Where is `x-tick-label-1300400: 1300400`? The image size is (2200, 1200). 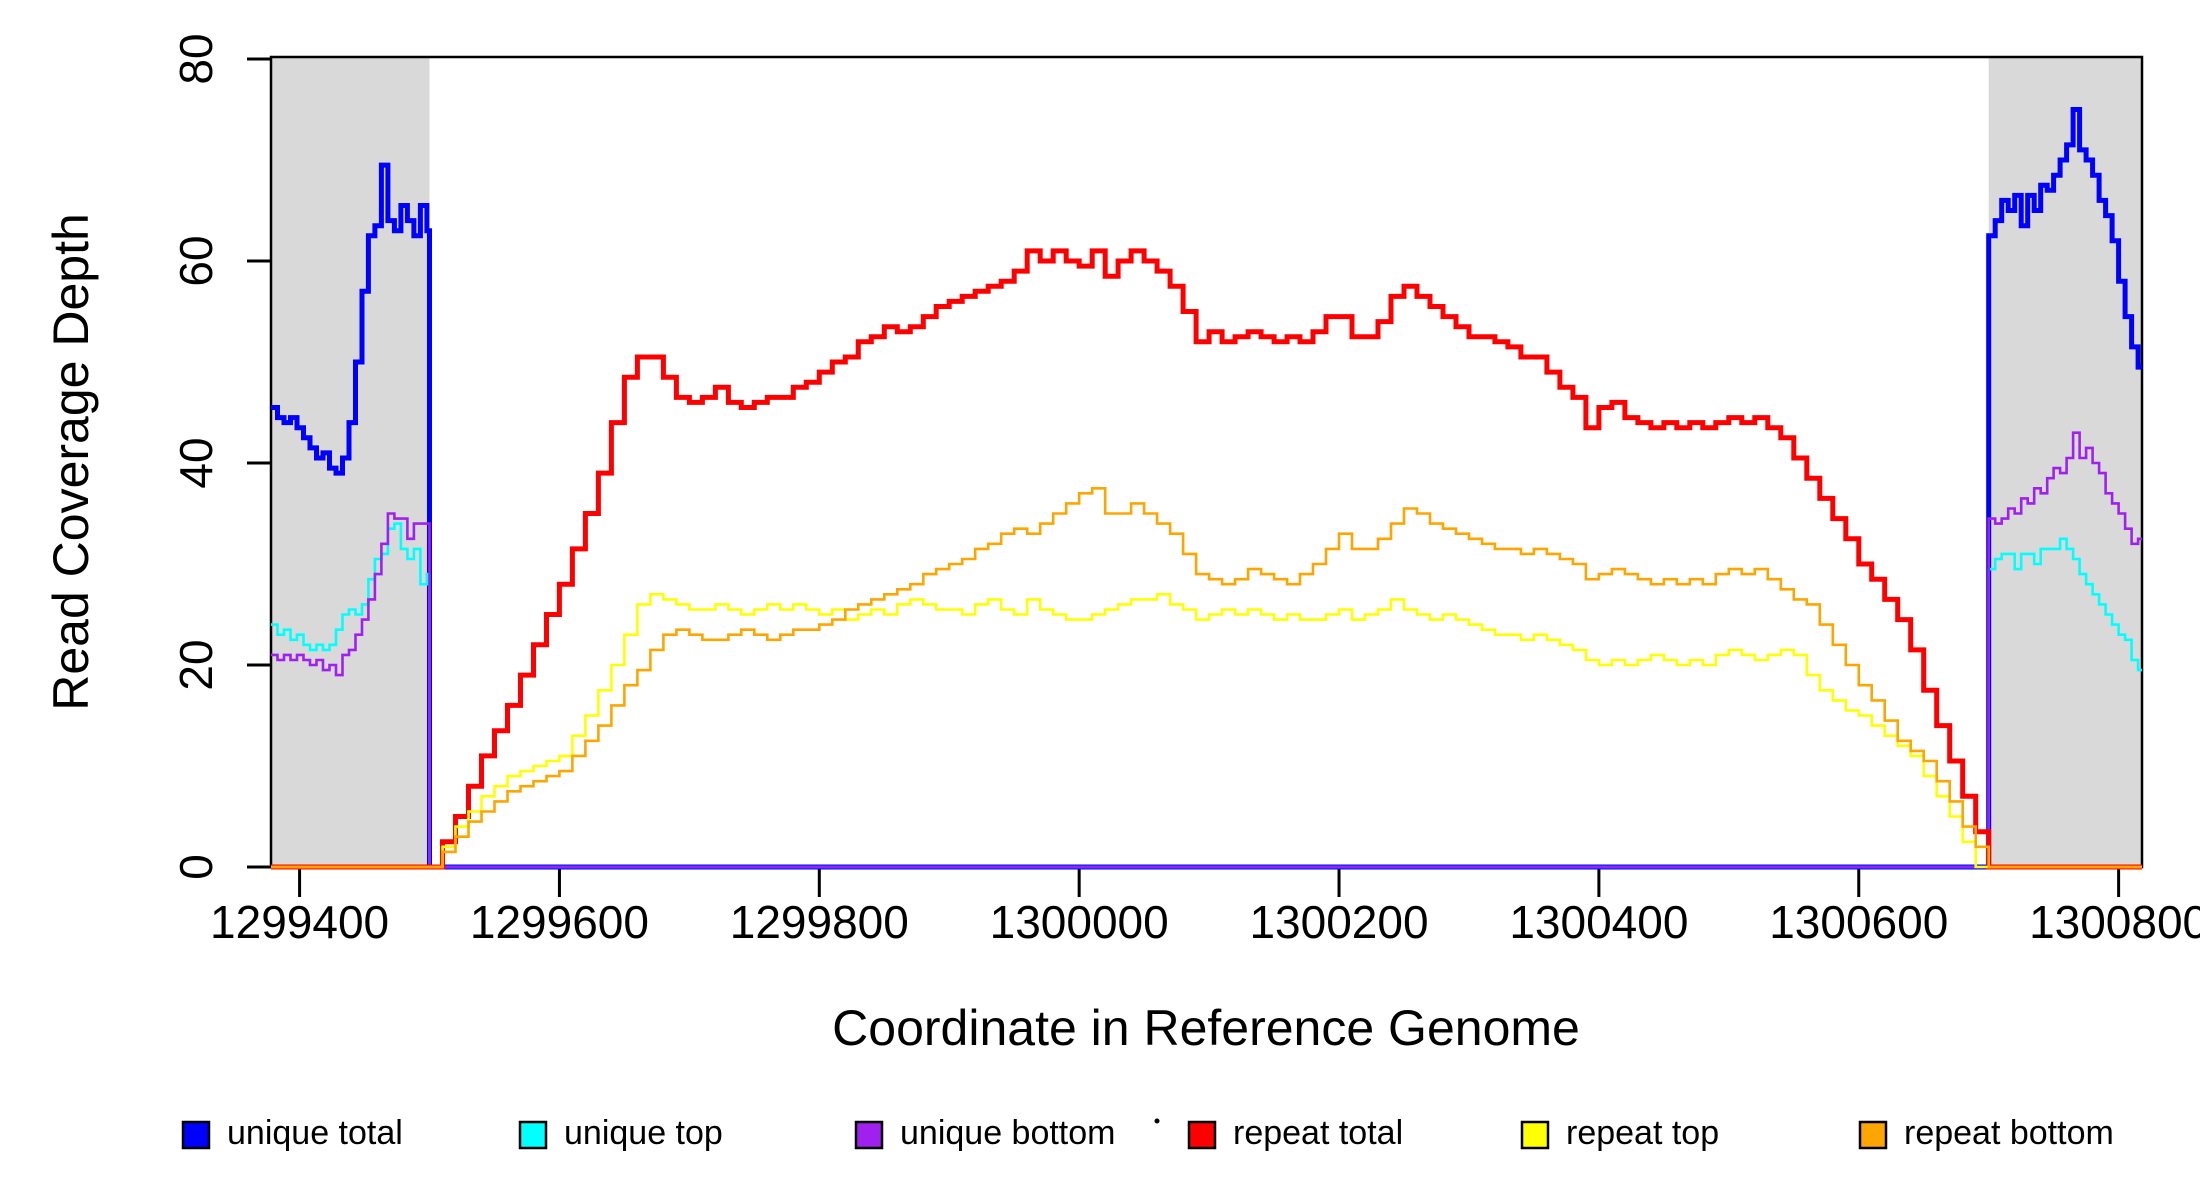 x-tick-label-1300400: 1300400 is located at coordinates (1598, 922).